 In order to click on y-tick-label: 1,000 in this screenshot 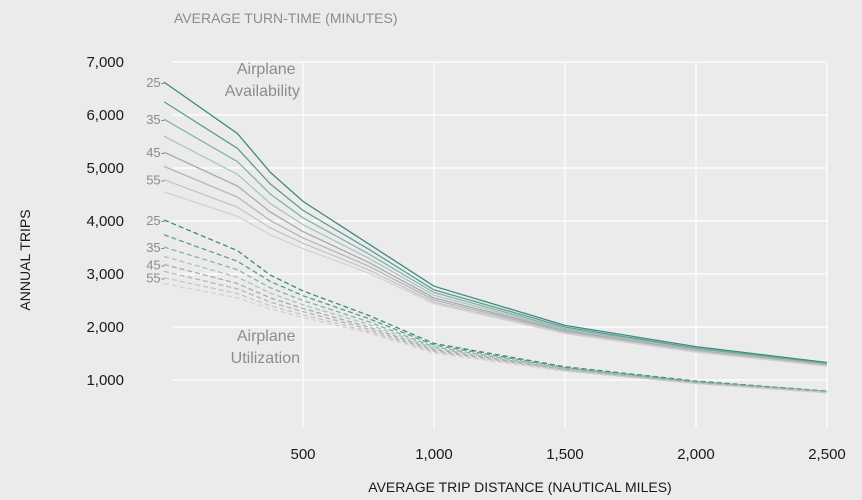, I will do `click(105, 380)`.